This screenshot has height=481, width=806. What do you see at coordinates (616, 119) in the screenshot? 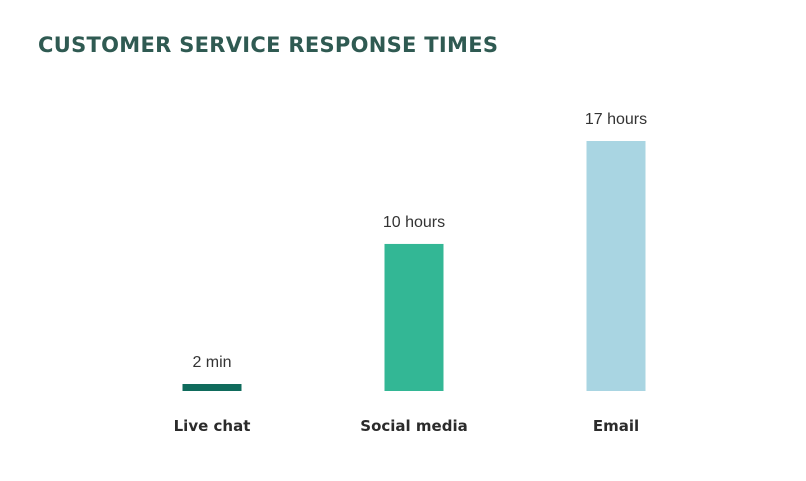
I see `data-label-email: 17 hours` at bounding box center [616, 119].